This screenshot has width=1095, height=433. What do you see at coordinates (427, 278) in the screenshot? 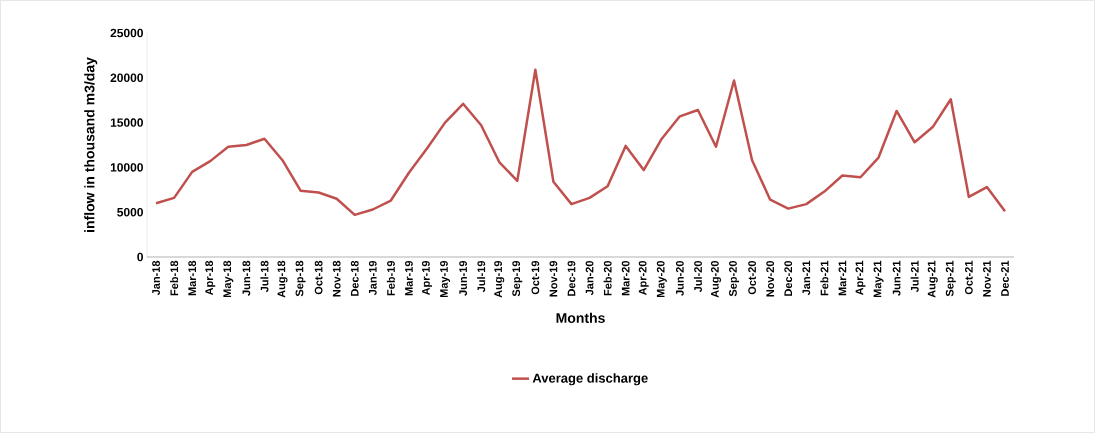
I see `x-tick-label: Apr-19` at bounding box center [427, 278].